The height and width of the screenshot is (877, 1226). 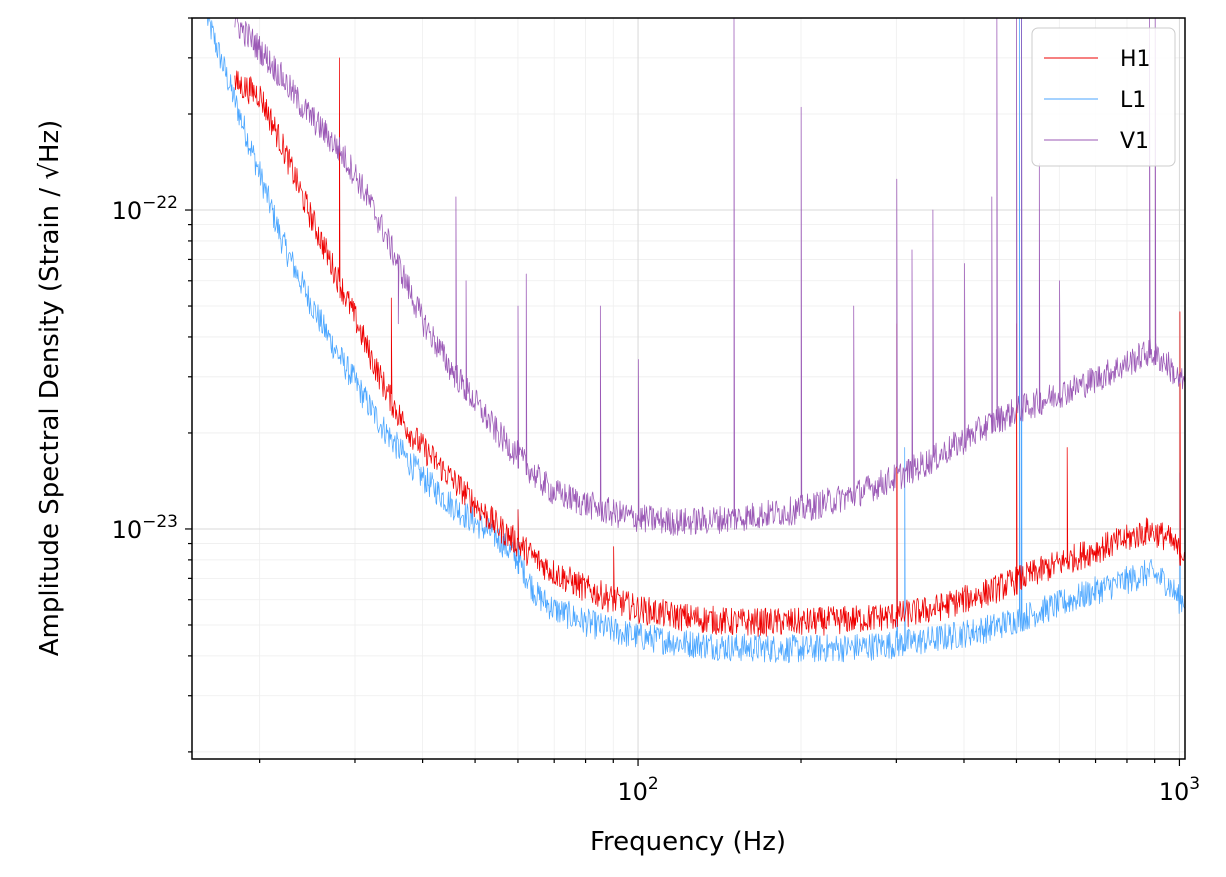 I want to click on legend-label-v1: V1, so click(x=1134, y=141).